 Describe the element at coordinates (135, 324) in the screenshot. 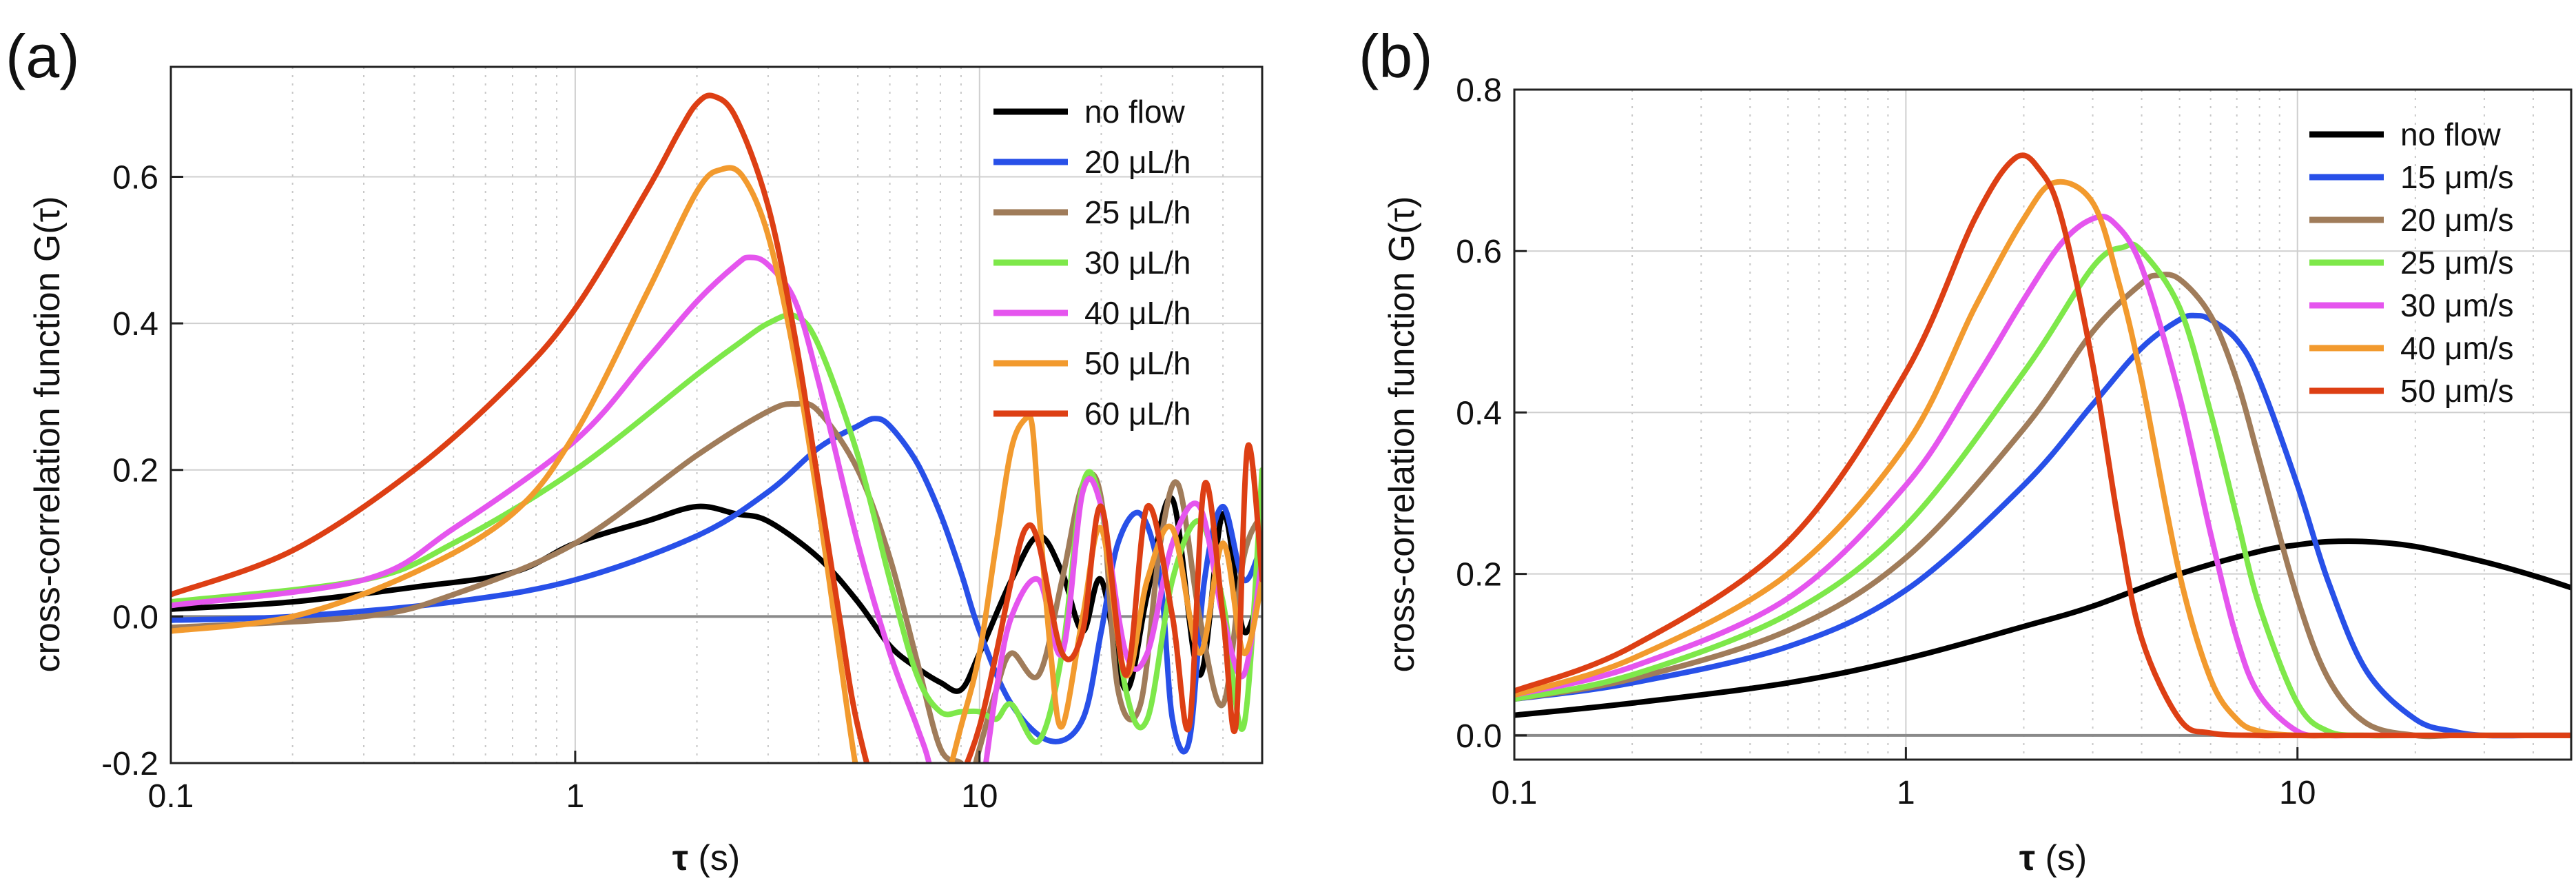

I see `a-y-tick-label: 0.4` at that location.